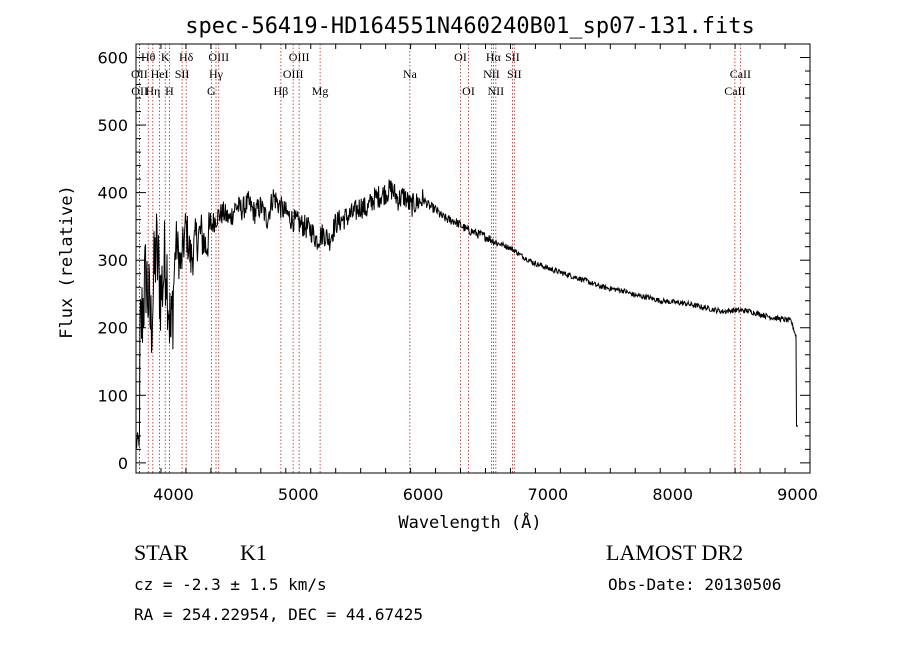  What do you see at coordinates (468, 91) in the screenshot?
I see `spectral-line-label-18: OI` at bounding box center [468, 91].